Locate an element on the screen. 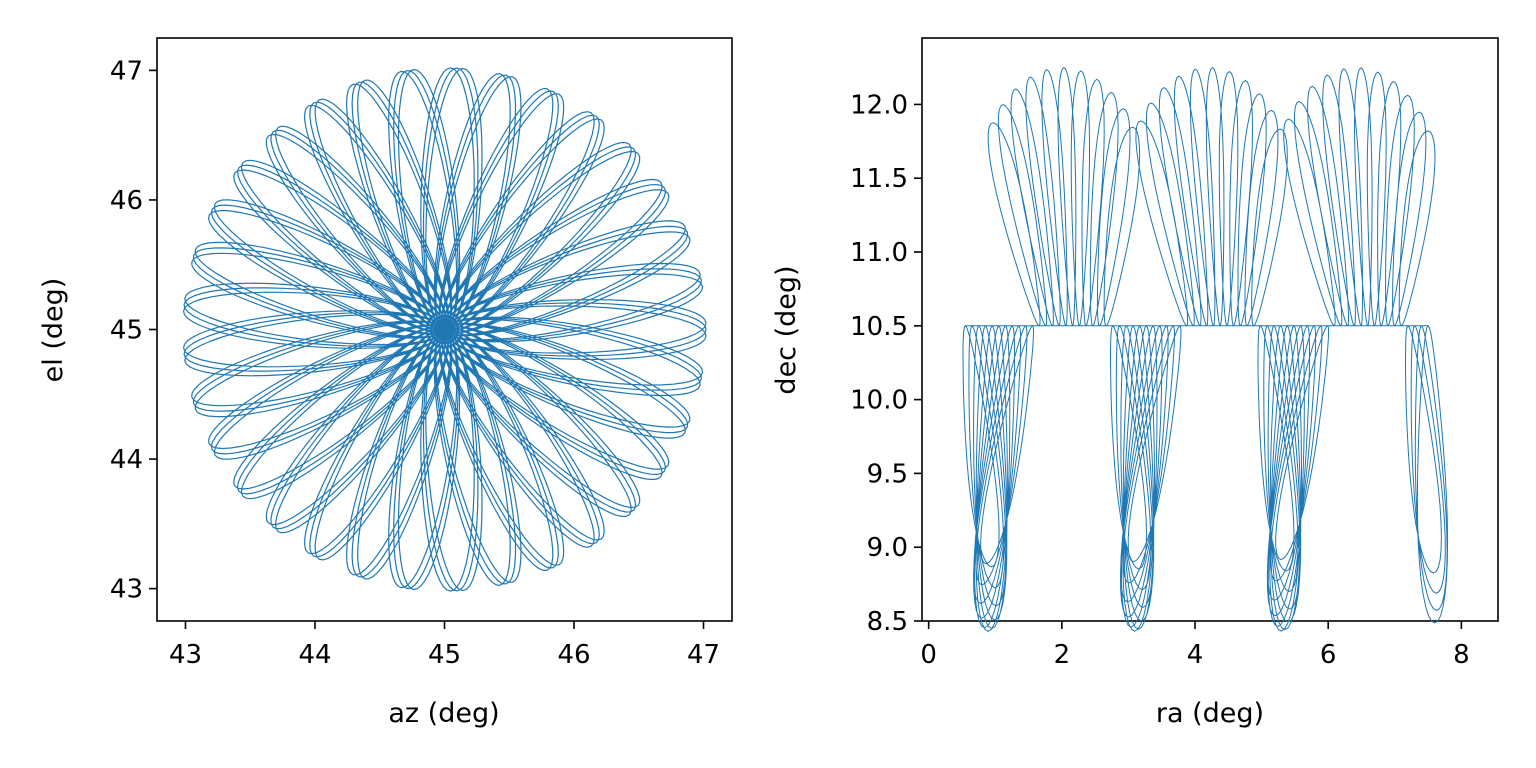 The image size is (1536, 768). y-tick-label: 45 is located at coordinates (126, 331).